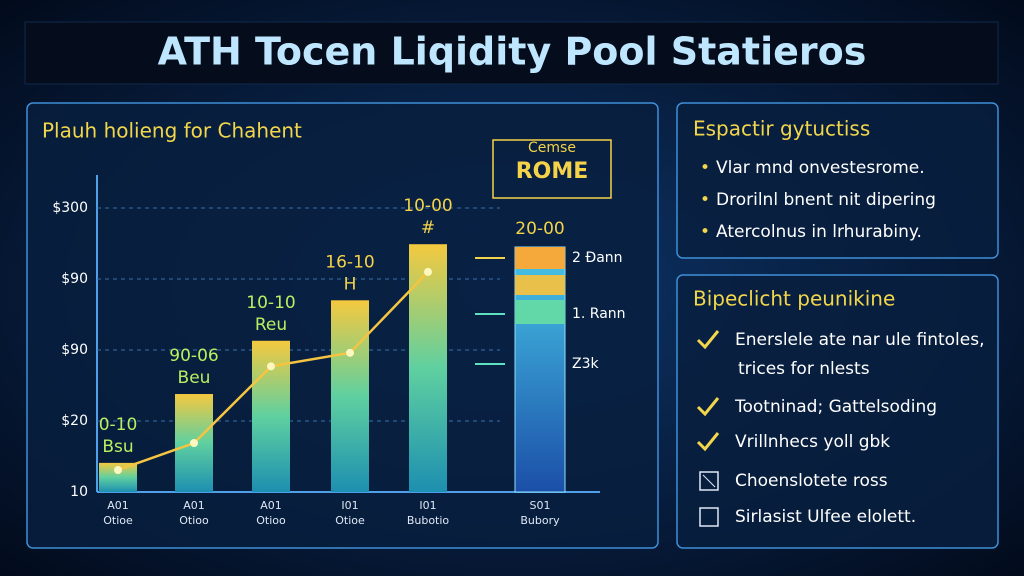 Image resolution: width=1024 pixels, height=576 pixels. Describe the element at coordinates (540, 505) in the screenshot. I see `x-tick-label: S01` at that location.